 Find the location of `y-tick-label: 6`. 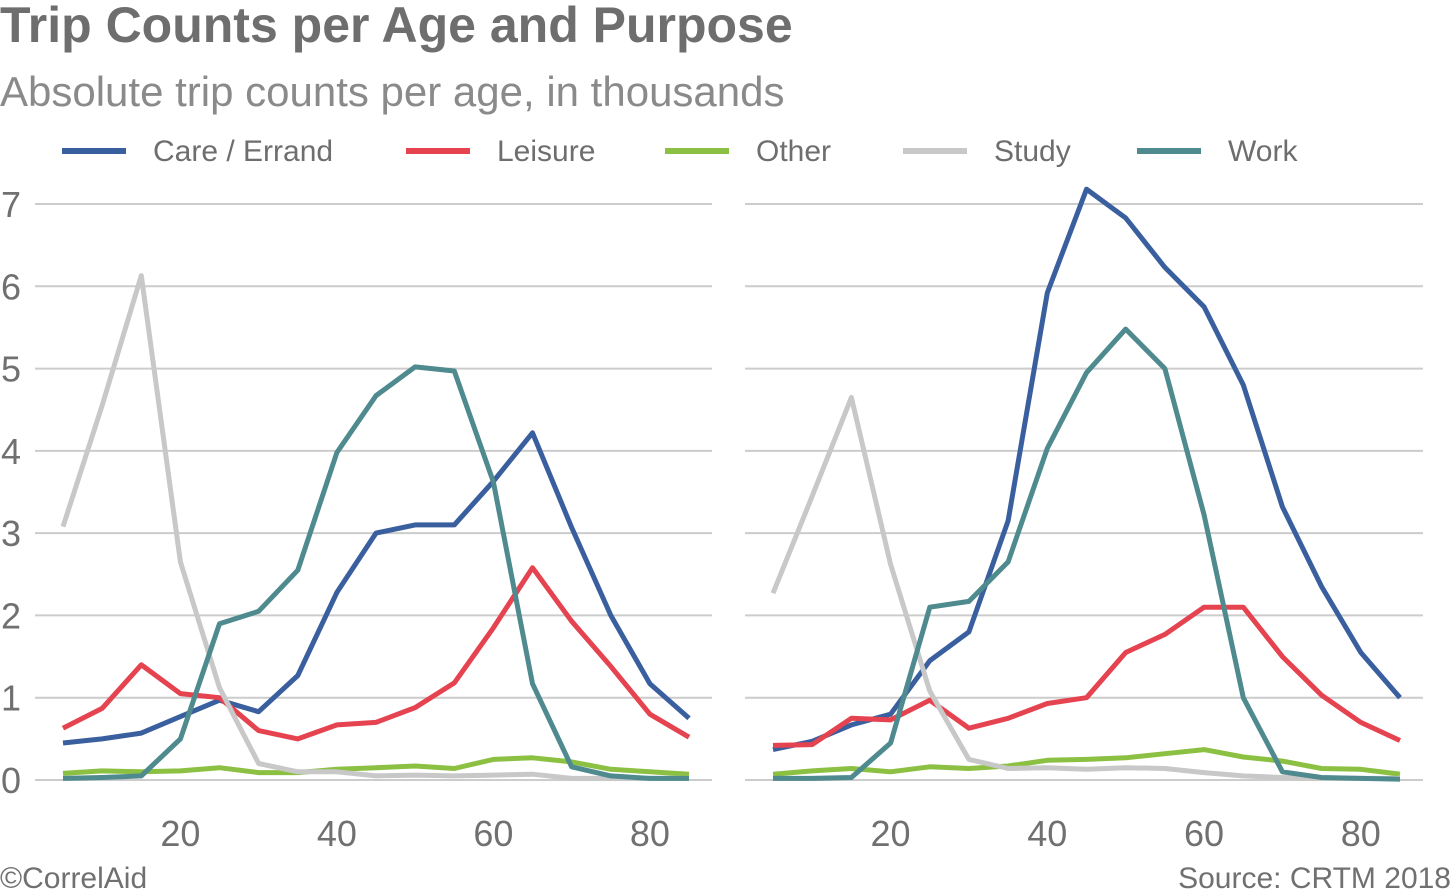

y-tick-label: 6 is located at coordinates (11, 286).